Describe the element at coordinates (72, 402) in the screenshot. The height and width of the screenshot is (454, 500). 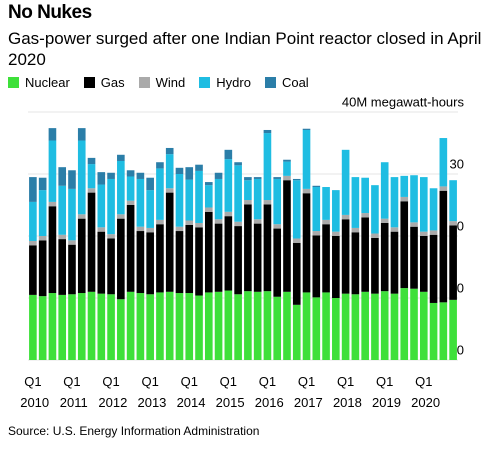
I see `x-tick-label-line: 2011` at that location.